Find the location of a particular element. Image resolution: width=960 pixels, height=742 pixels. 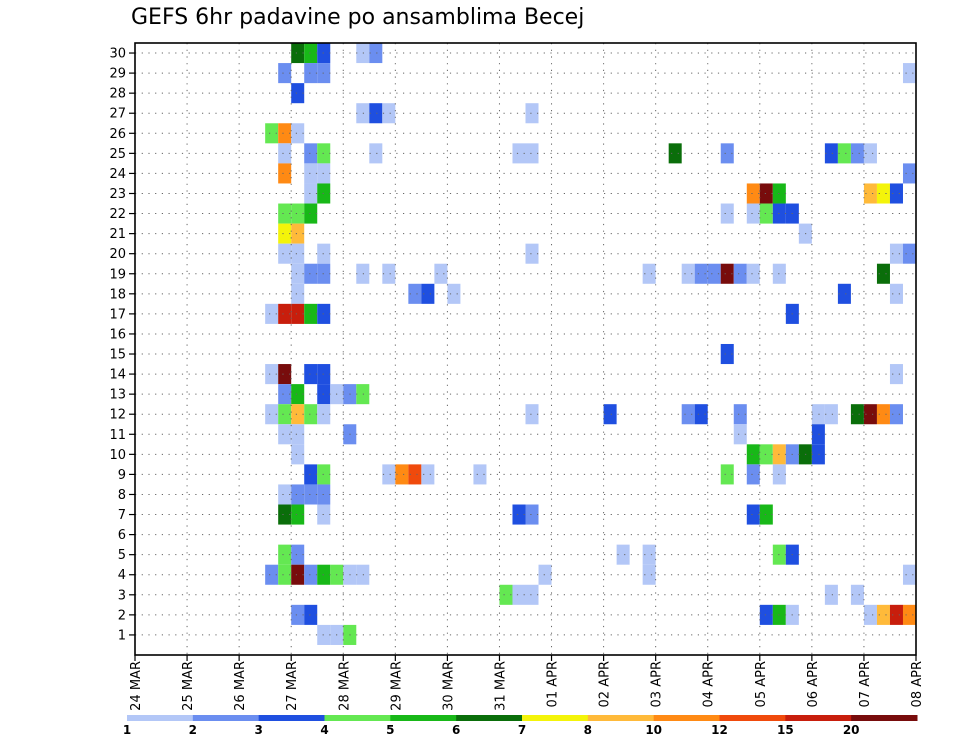

x-tick-label: 02 APR is located at coordinates (605, 684).